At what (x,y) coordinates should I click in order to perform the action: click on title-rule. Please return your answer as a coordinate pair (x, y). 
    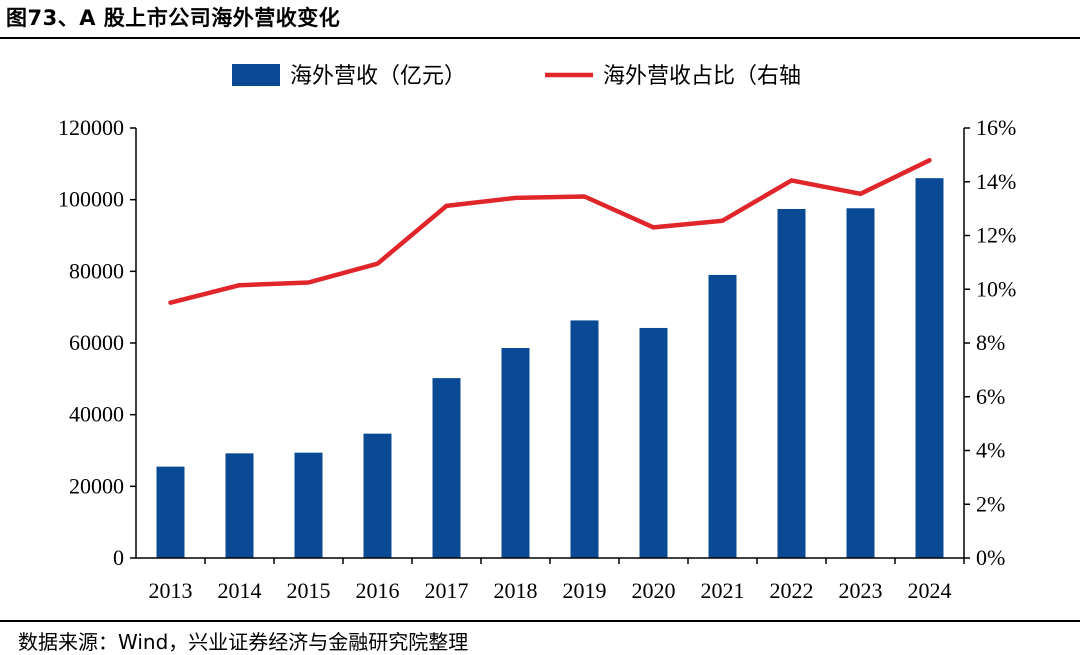
    Looking at the image, I should click on (540, 38).